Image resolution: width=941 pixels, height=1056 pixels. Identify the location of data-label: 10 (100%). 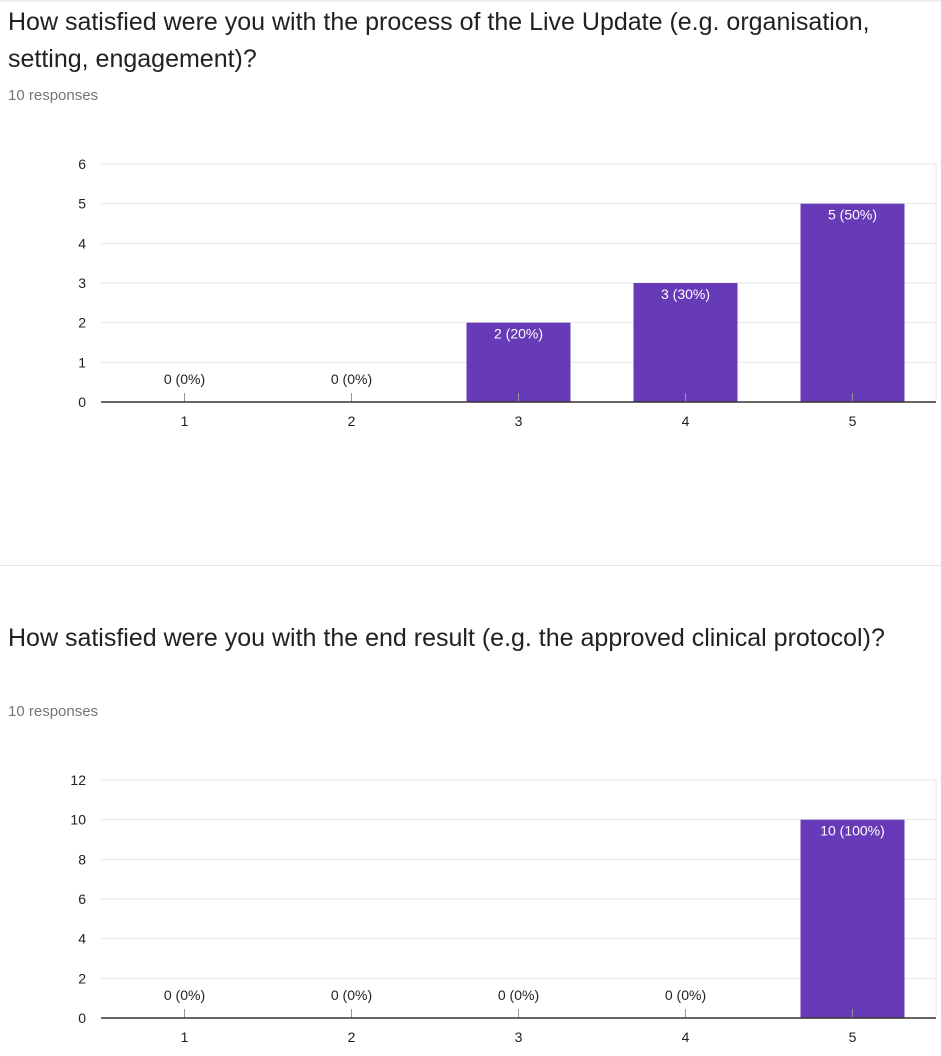
(852, 831).